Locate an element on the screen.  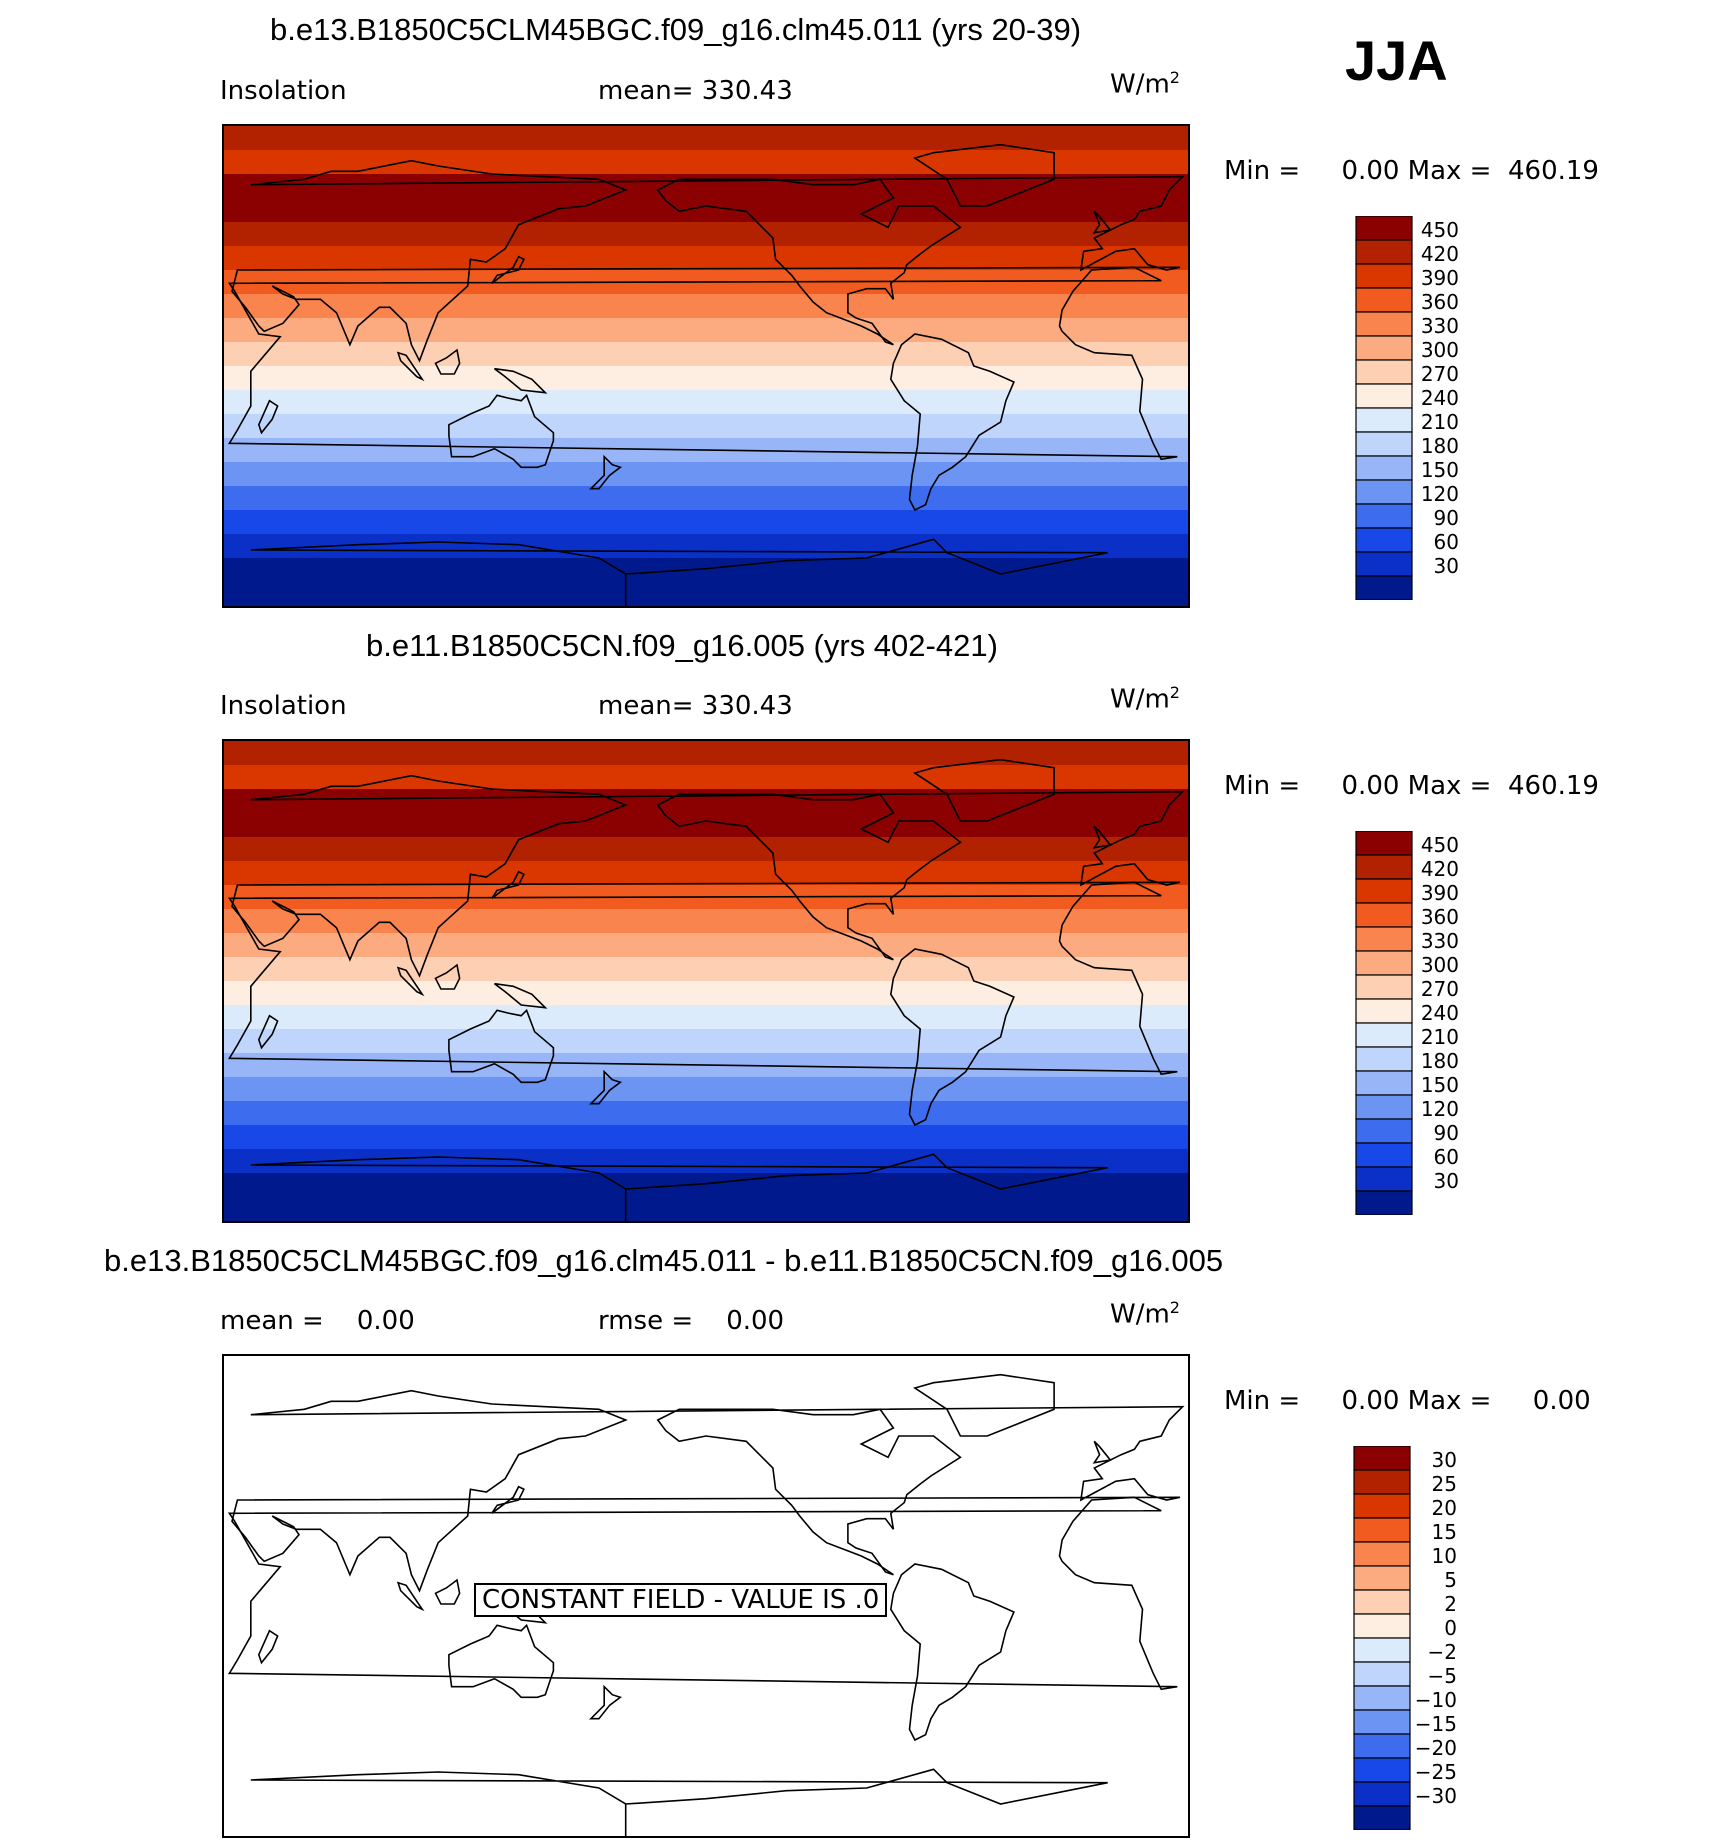
colorbar-tick-label: 90 is located at coordinates (1446, 1133).